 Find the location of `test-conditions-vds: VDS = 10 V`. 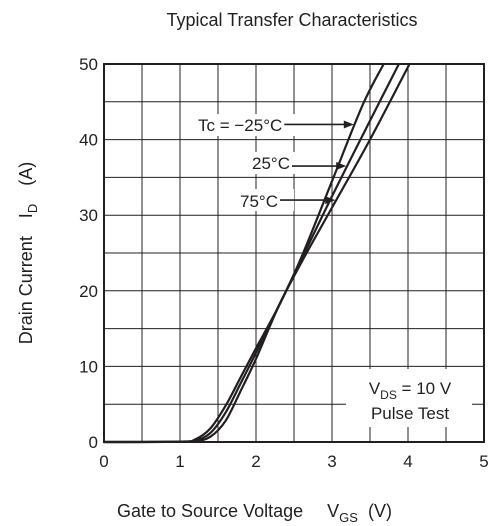

test-conditions-vds: VDS = 10 V is located at coordinates (410, 390).